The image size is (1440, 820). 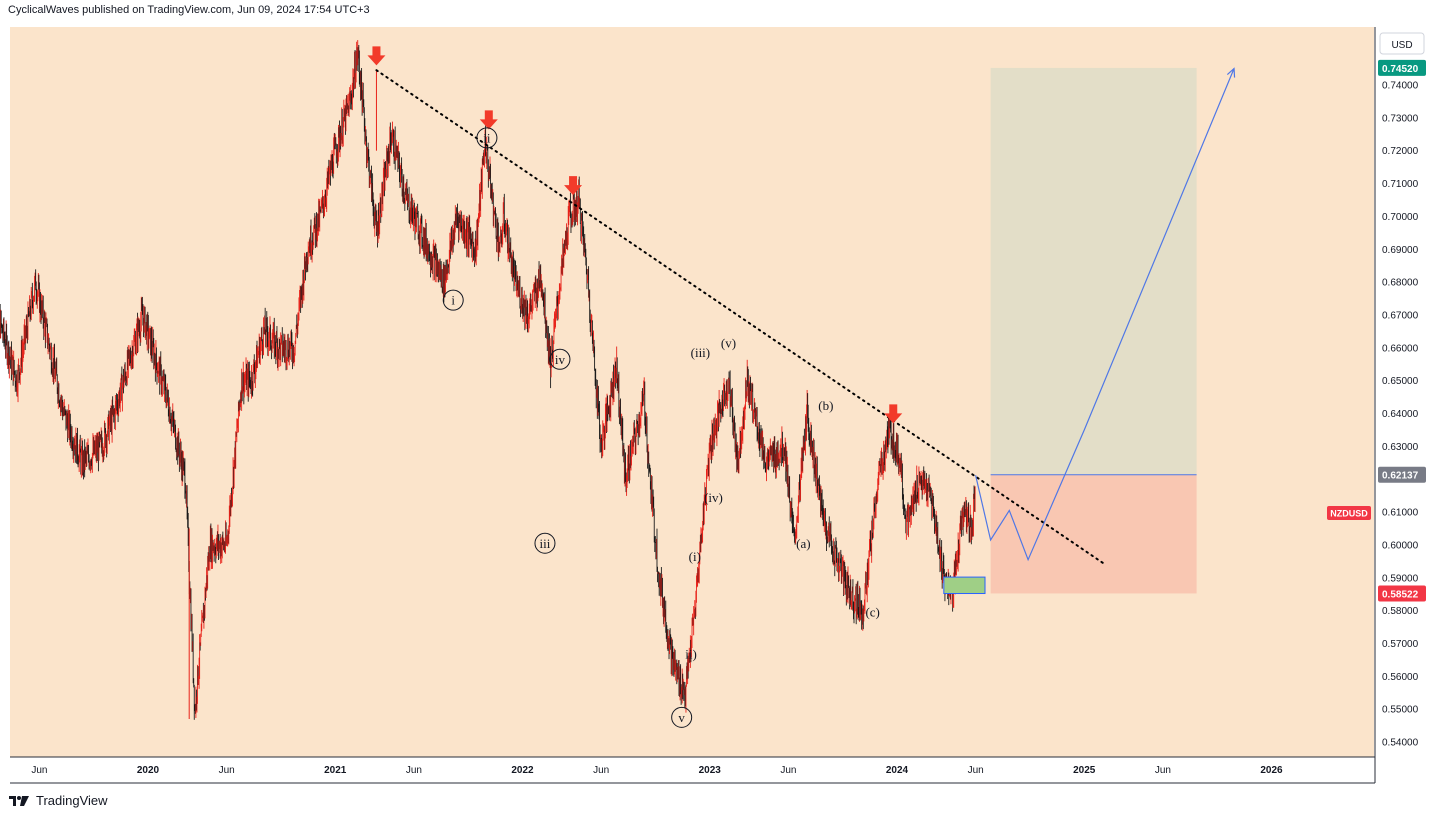 I want to click on price-tick-label: 0.56000, so click(x=1400, y=677).